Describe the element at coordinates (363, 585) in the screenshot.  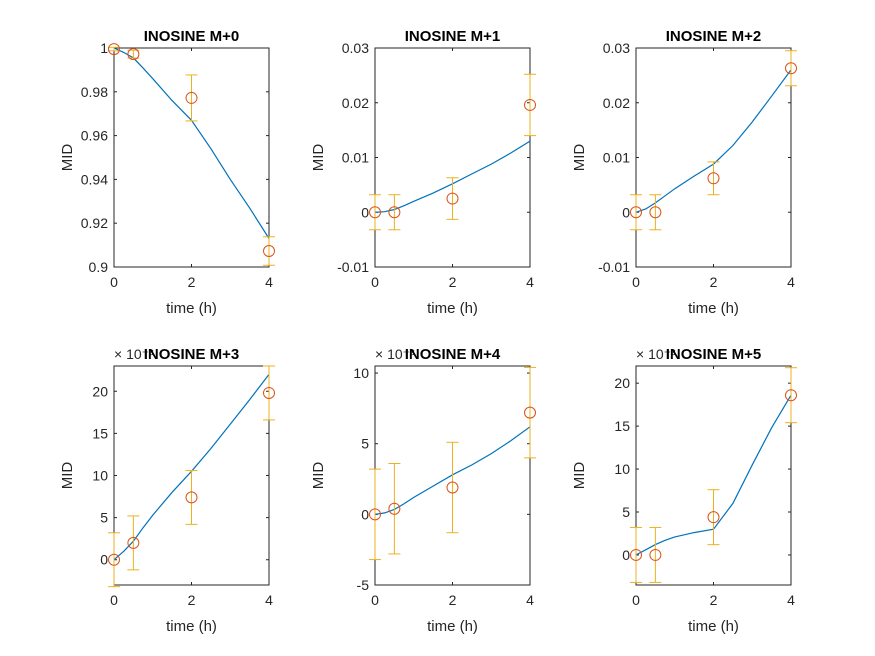
I see `y-tick-label: -5` at that location.